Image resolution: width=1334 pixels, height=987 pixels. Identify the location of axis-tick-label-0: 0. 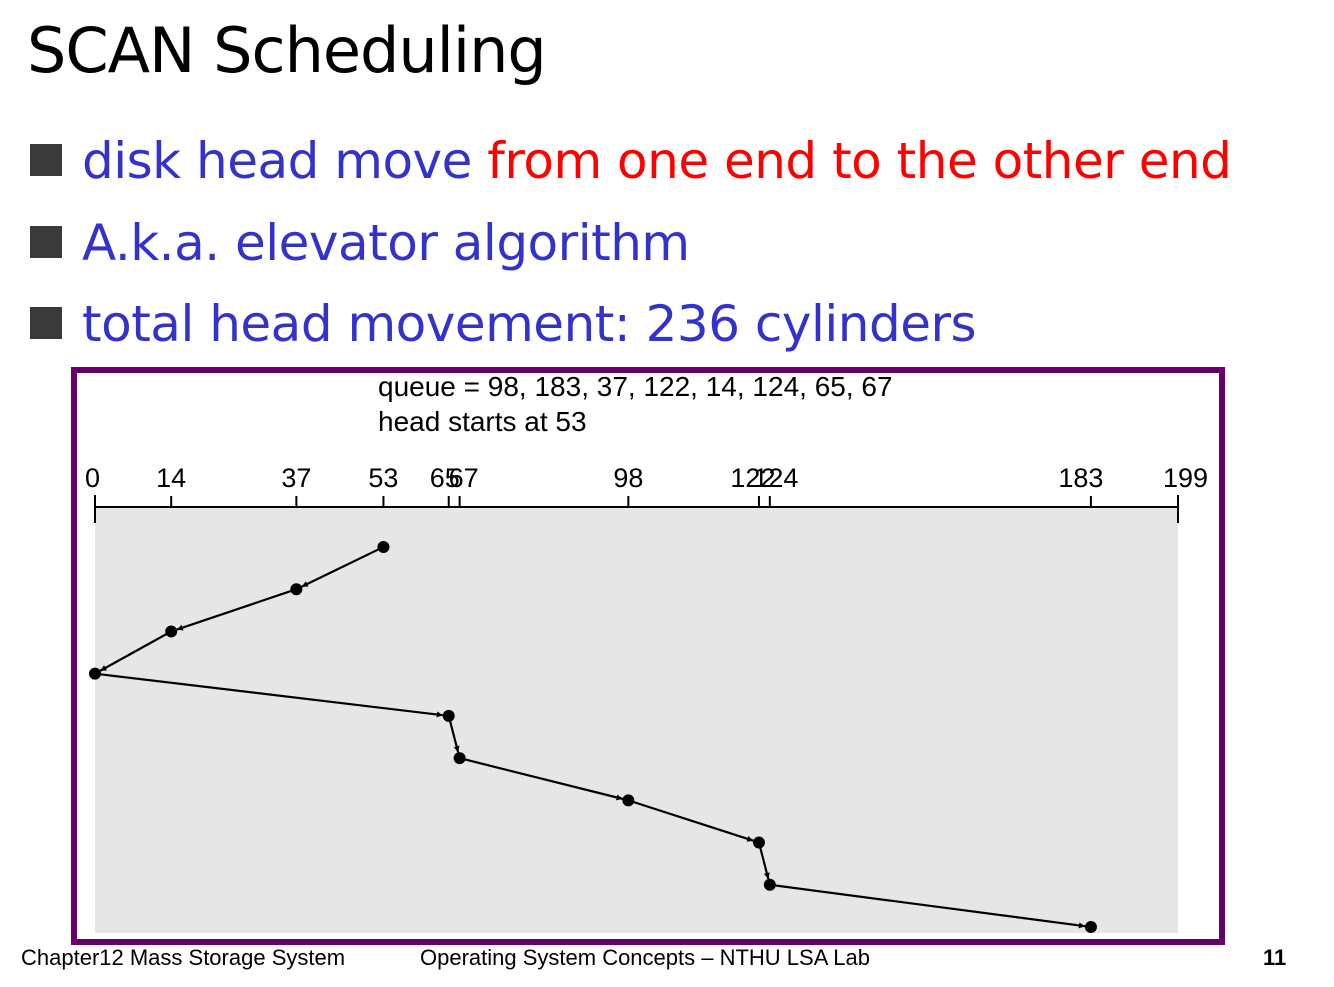
(92, 478).